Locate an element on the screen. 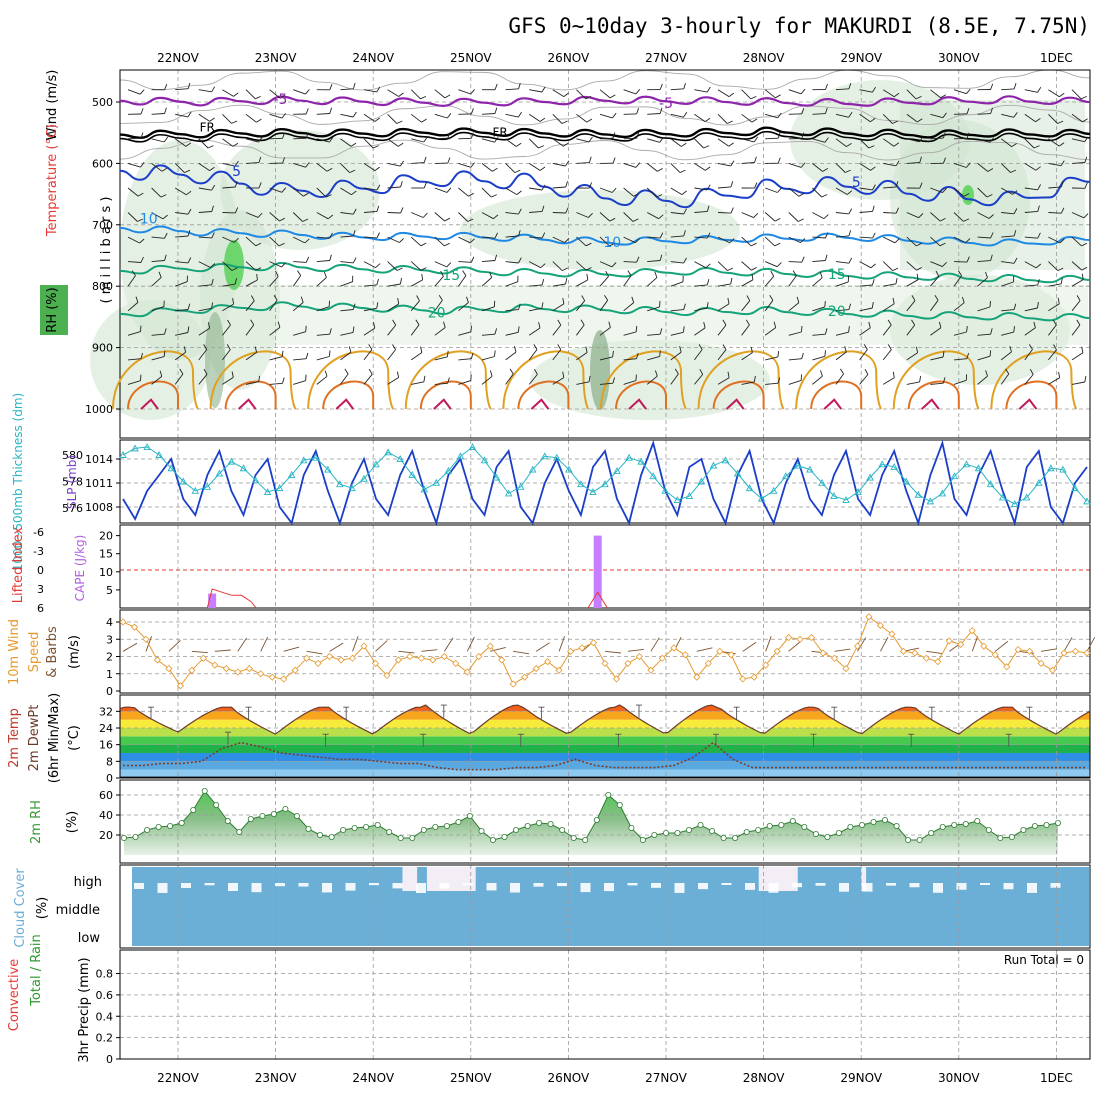 This screenshot has width=1100, height=1100. contour-label: 20 is located at coordinates (837, 312).